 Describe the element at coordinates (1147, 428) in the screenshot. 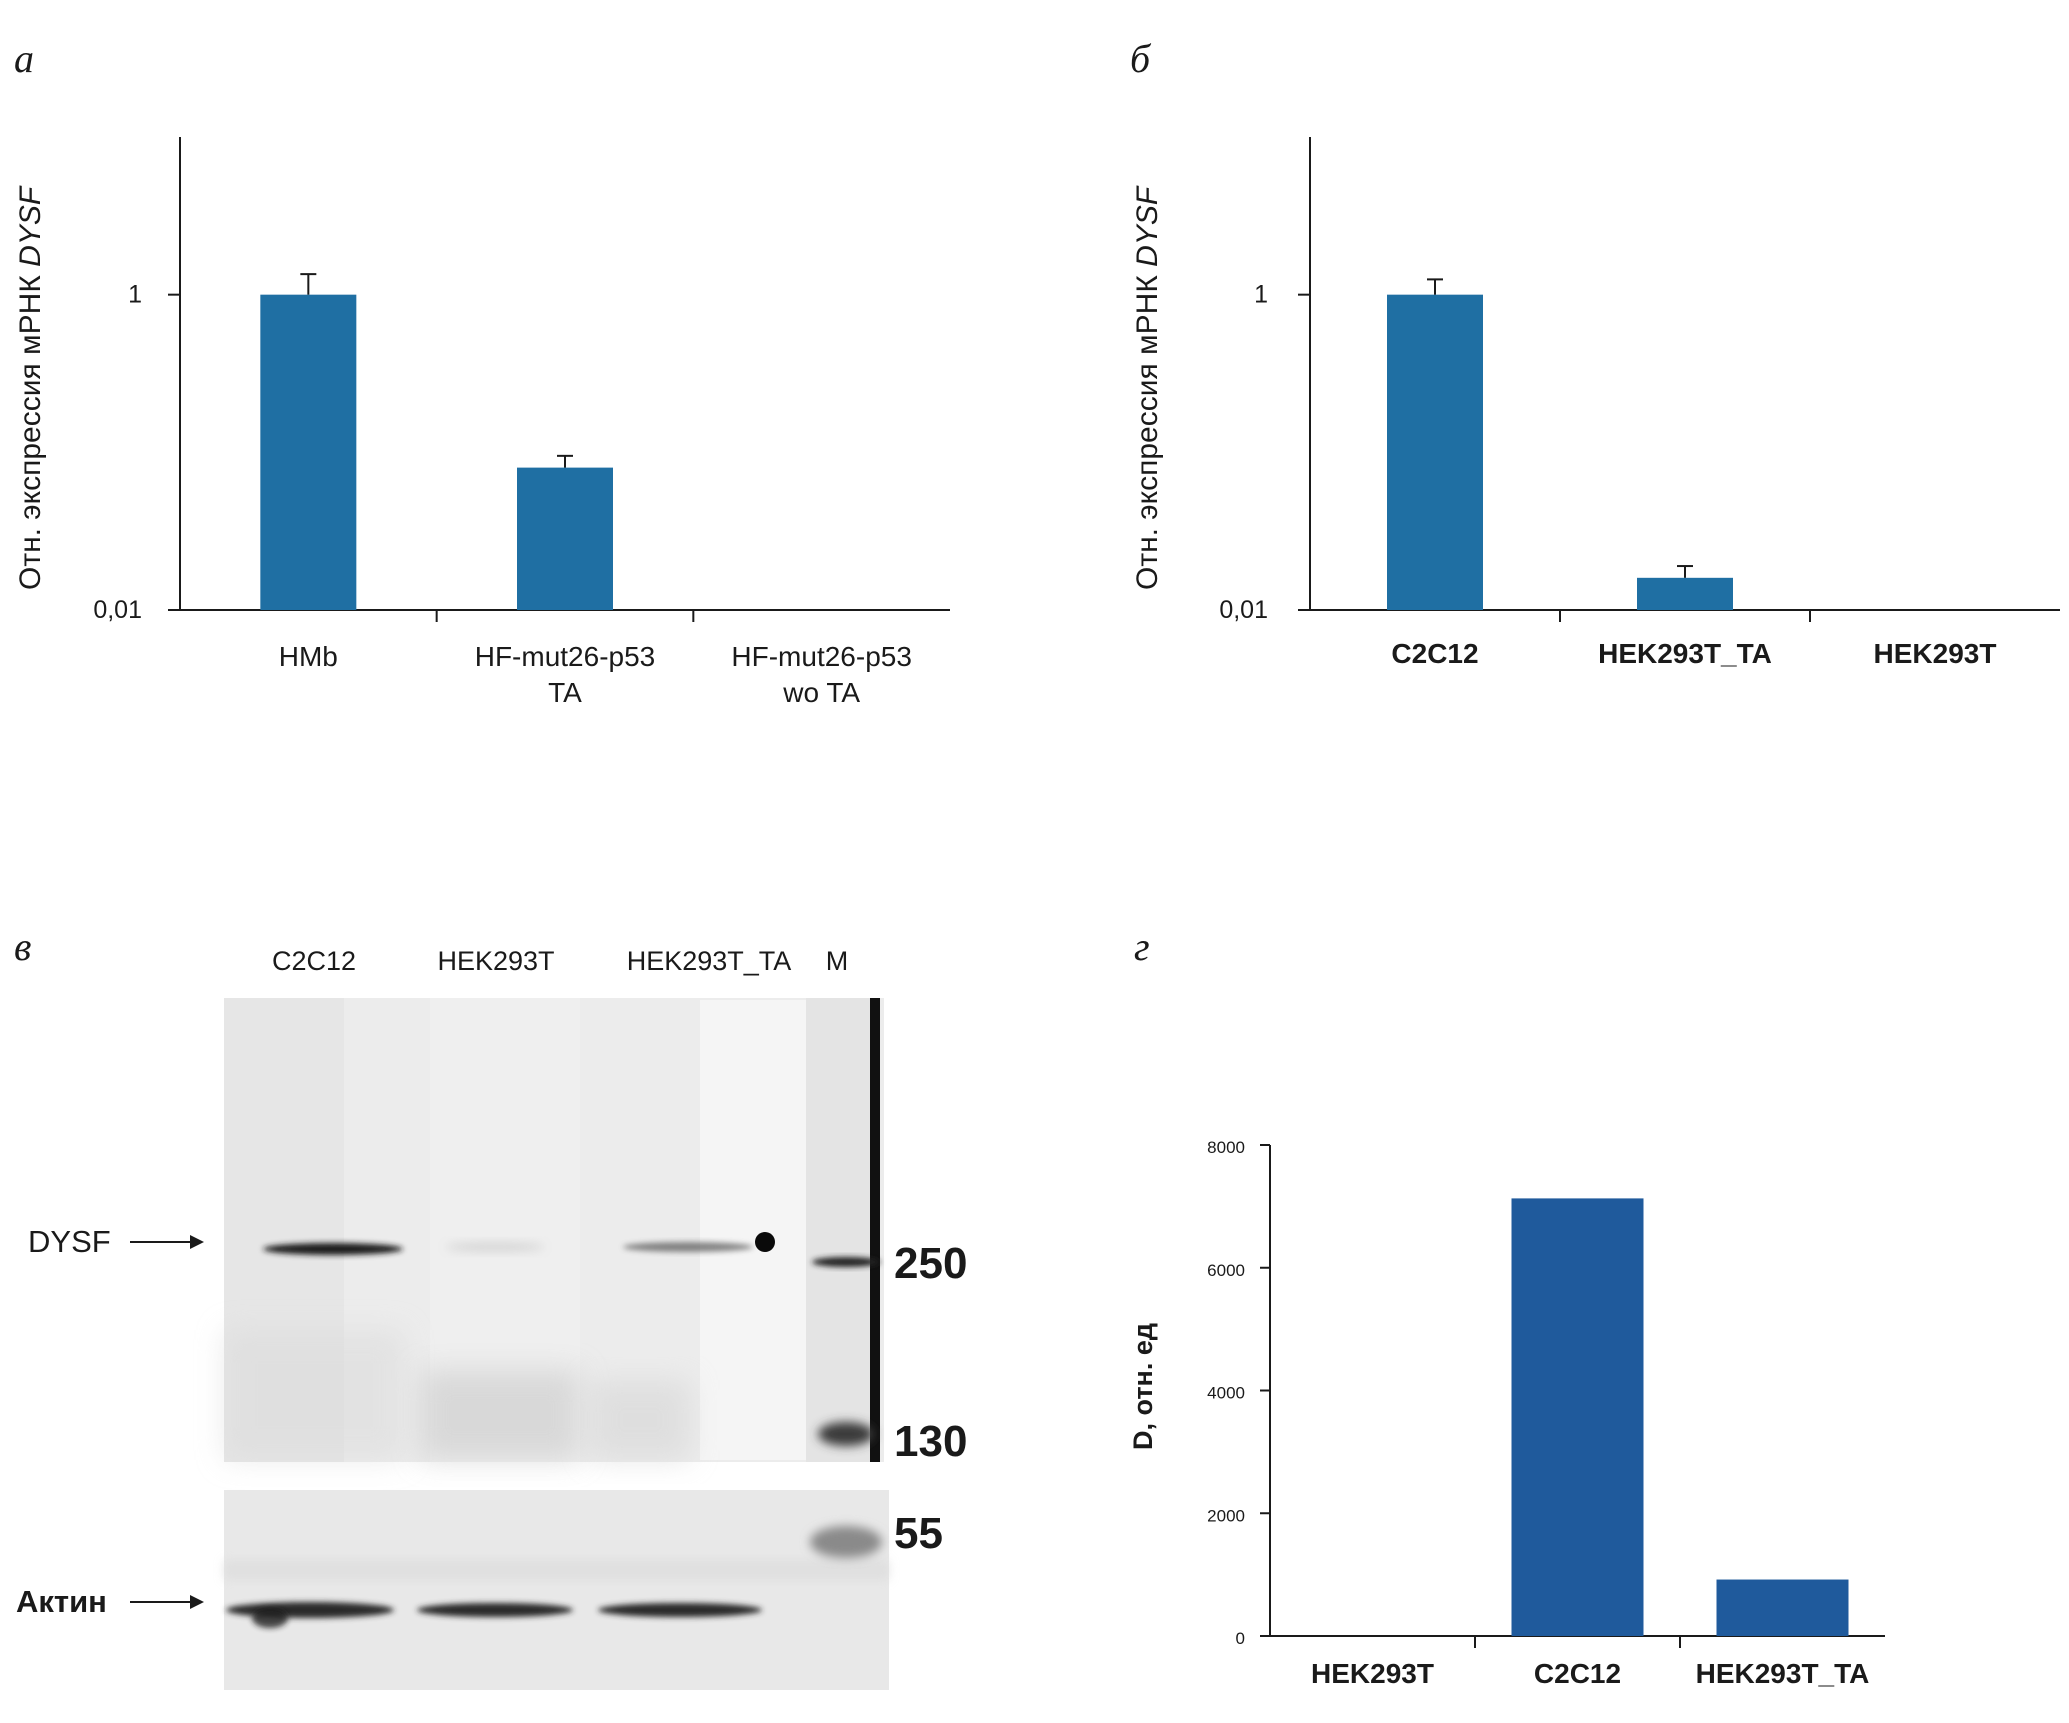

I see `chart-b-ylabel-plain: Отн. экспрессия мРНК` at that location.